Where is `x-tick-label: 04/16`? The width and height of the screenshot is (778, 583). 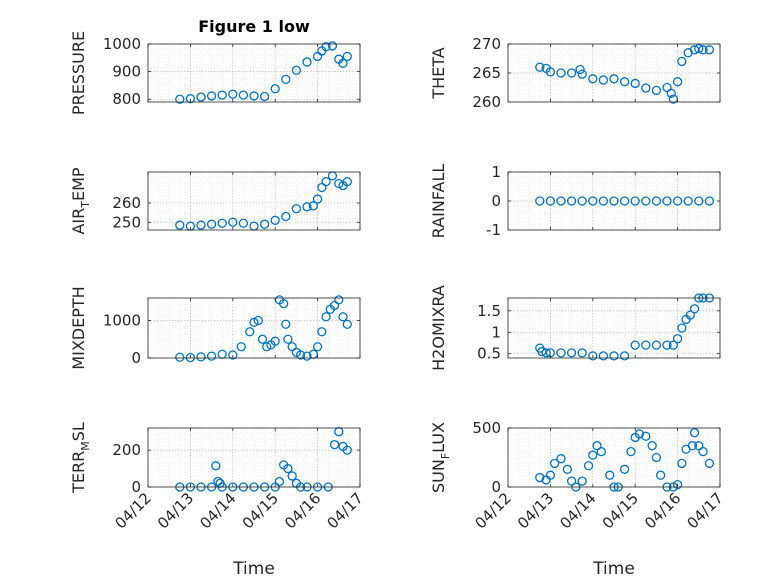 x-tick-label: 04/16 is located at coordinates (662, 510).